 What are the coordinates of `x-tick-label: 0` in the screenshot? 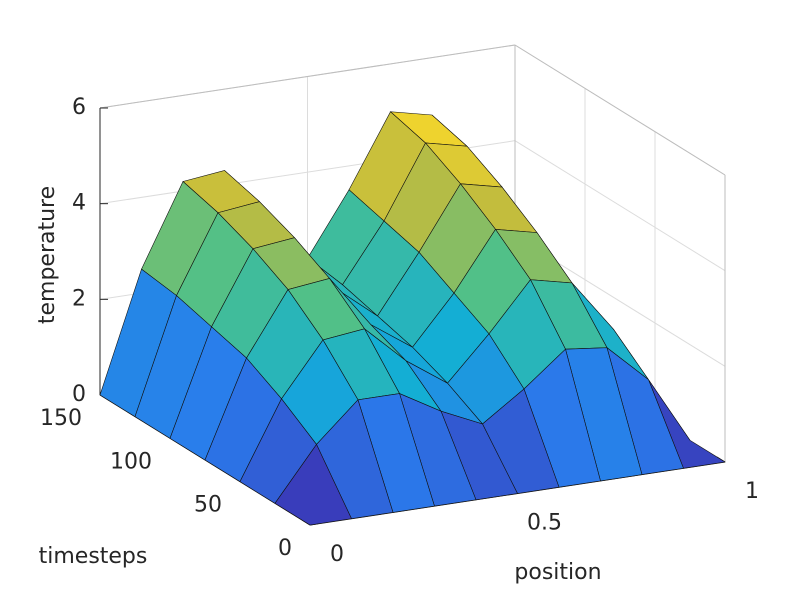 It's located at (337, 554).